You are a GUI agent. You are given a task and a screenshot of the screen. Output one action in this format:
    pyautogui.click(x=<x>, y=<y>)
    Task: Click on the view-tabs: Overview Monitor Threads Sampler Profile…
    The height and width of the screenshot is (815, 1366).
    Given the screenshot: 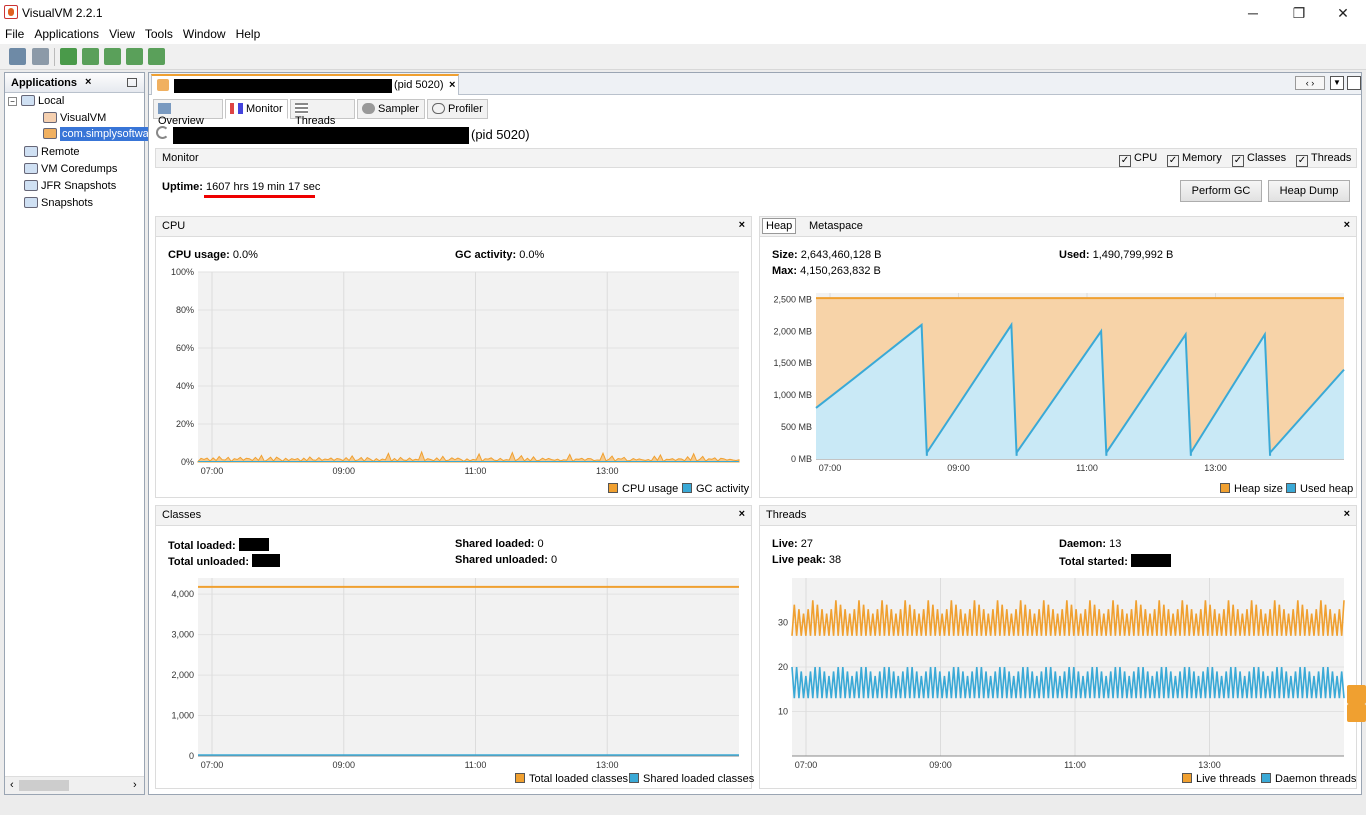 What is the action you would take?
    pyautogui.click(x=755, y=112)
    